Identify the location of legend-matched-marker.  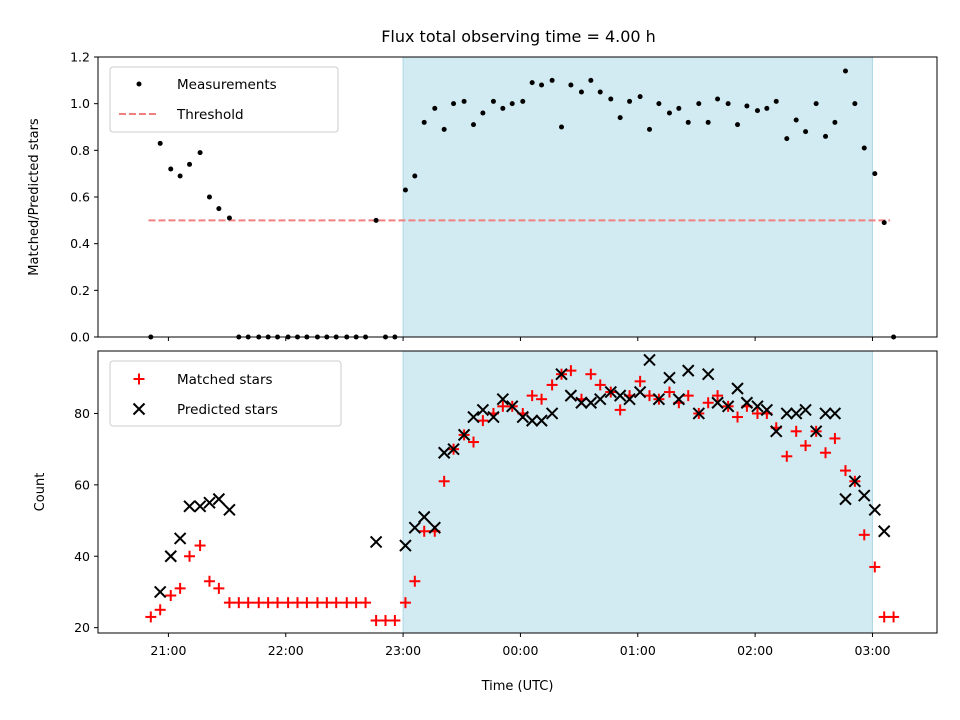
(139, 379).